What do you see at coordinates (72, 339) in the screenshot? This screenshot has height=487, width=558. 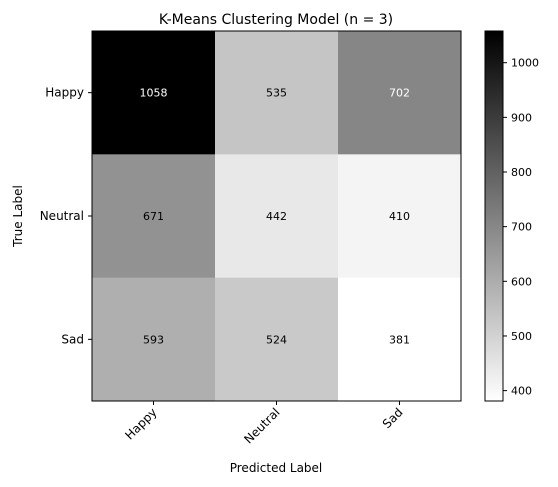 I see `y-tick-label: Sad` at bounding box center [72, 339].